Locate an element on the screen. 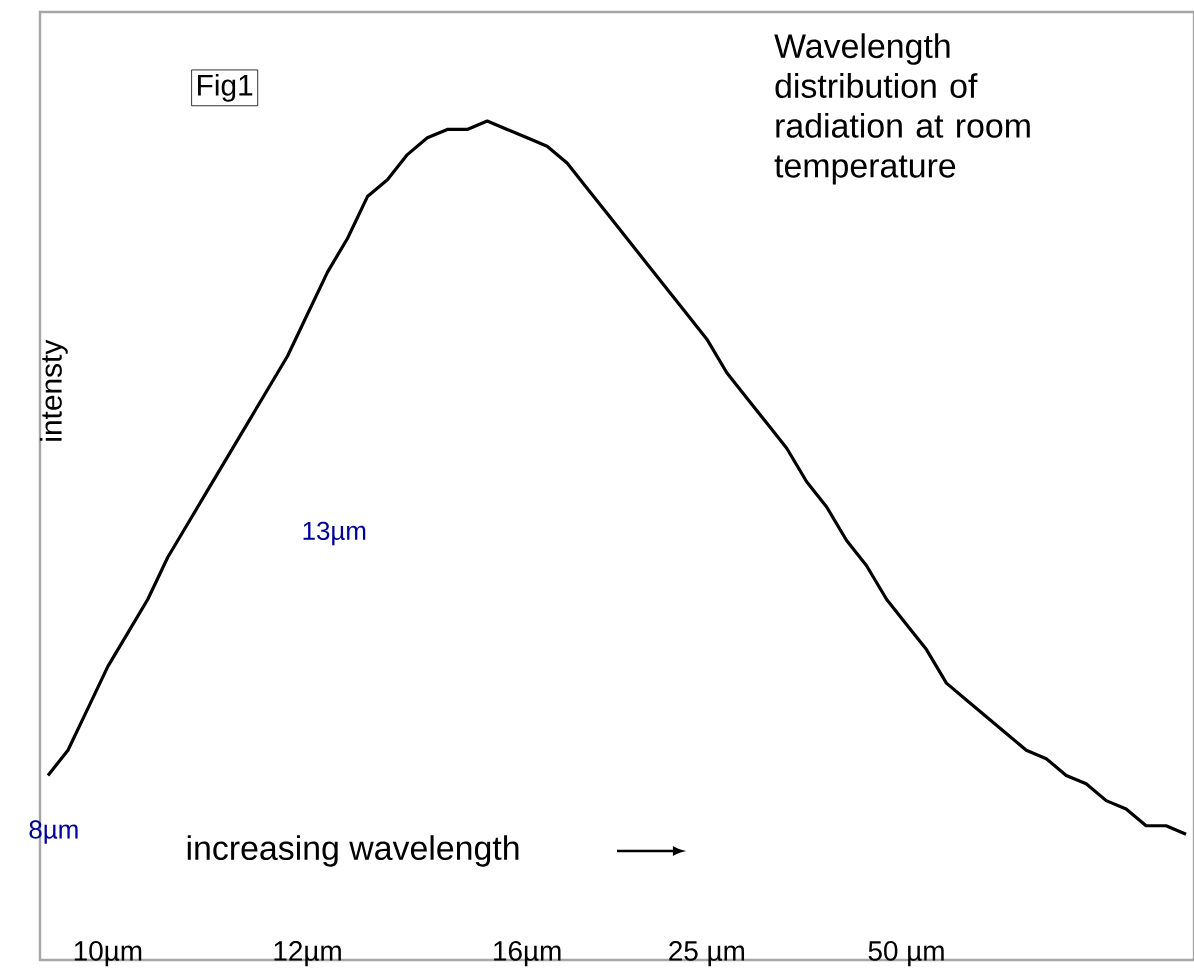 The image size is (1194, 974). x-tick-label: 16µm is located at coordinates (527, 954).